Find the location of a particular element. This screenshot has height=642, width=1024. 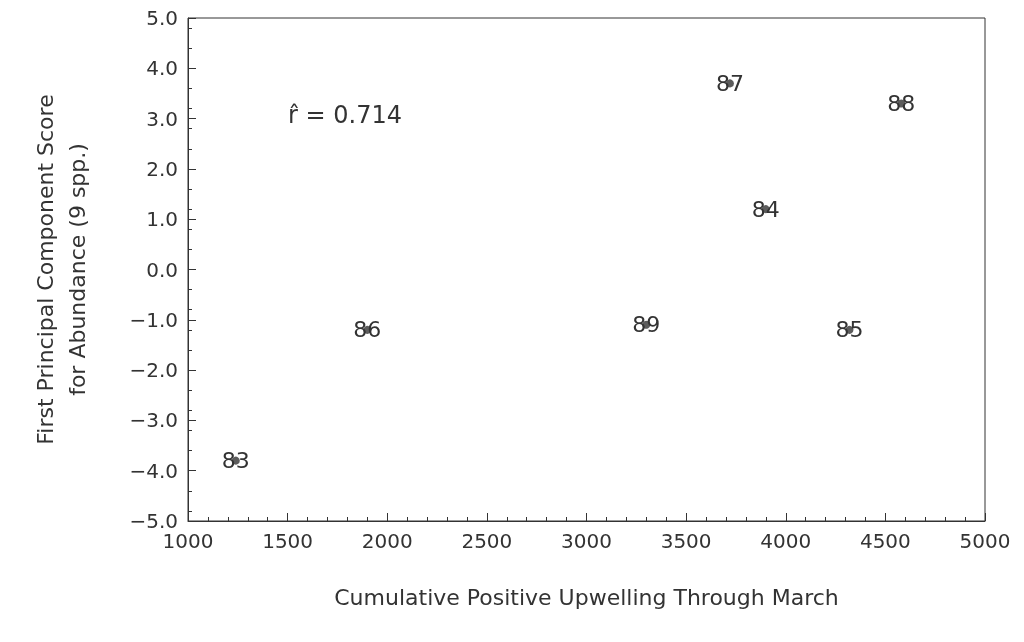

annotation: 89 is located at coordinates (646, 325).